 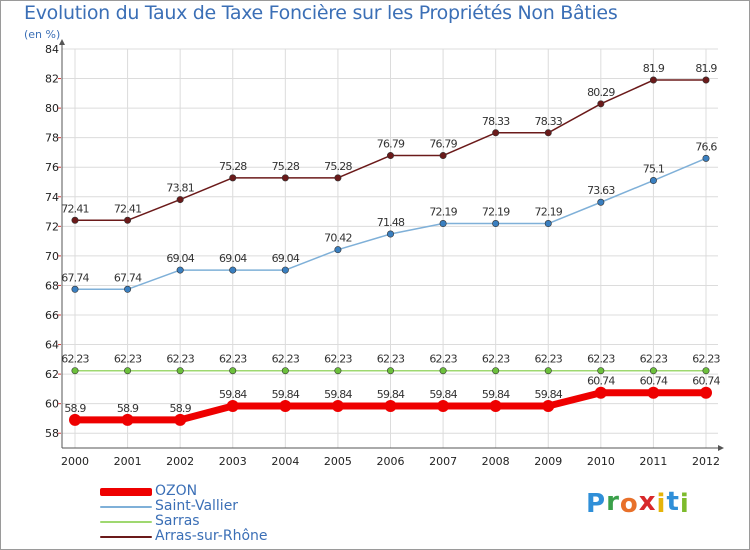 What do you see at coordinates (684, 504) in the screenshot?
I see `logo-letter: i` at bounding box center [684, 504].